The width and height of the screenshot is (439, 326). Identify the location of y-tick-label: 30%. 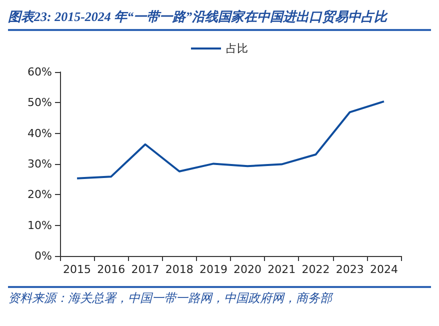
(40, 164).